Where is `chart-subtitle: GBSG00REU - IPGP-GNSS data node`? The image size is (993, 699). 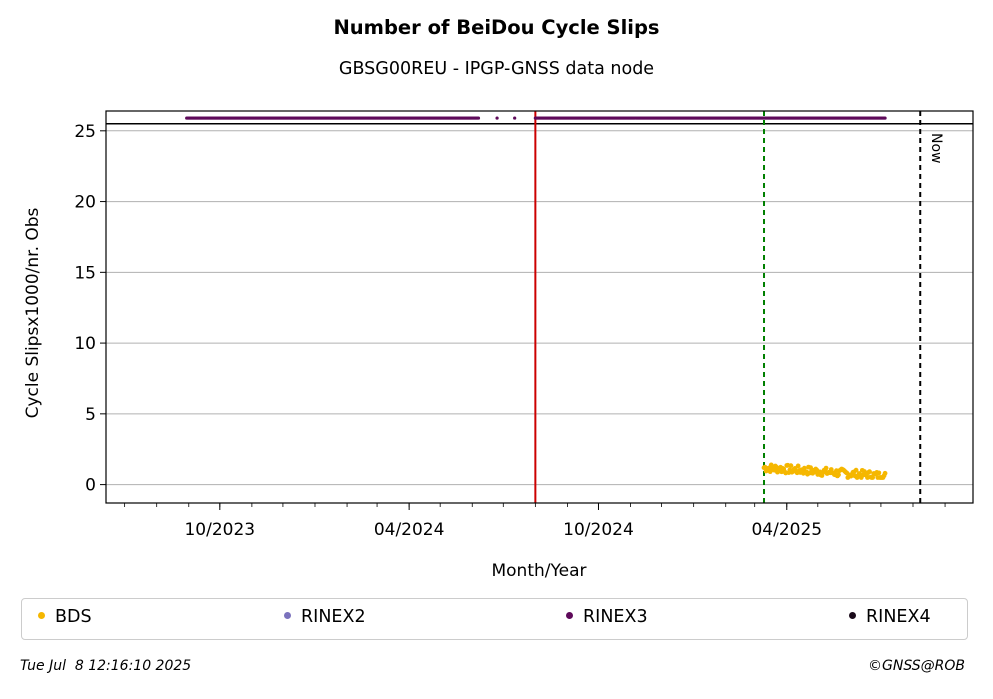 chart-subtitle: GBSG00REU - IPGP-GNSS data node is located at coordinates (496, 69).